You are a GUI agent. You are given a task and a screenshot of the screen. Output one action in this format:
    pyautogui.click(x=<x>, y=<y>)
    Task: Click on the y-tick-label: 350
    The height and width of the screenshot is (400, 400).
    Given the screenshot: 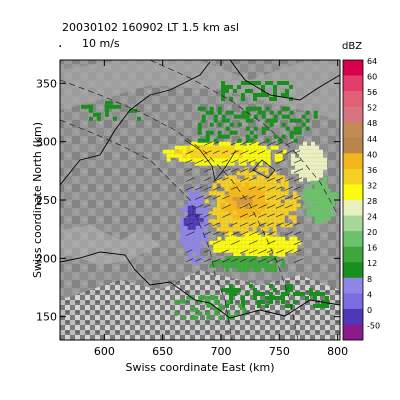 What is the action you would take?
    pyautogui.click(x=46, y=83)
    